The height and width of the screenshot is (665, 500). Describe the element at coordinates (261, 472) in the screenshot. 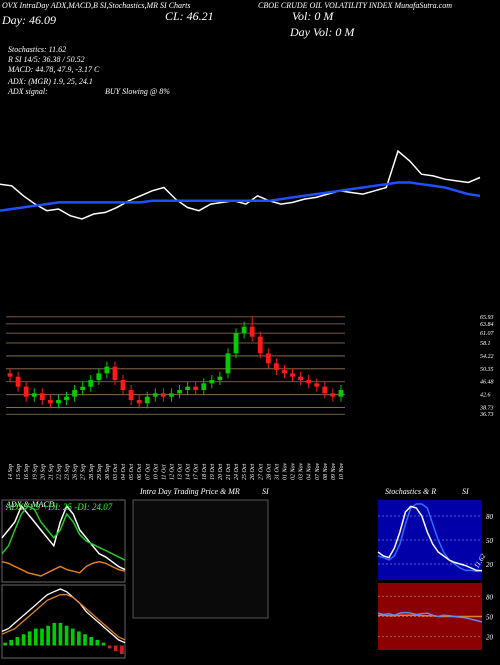

I see `x-tick-label: 27 Oct` at that location.